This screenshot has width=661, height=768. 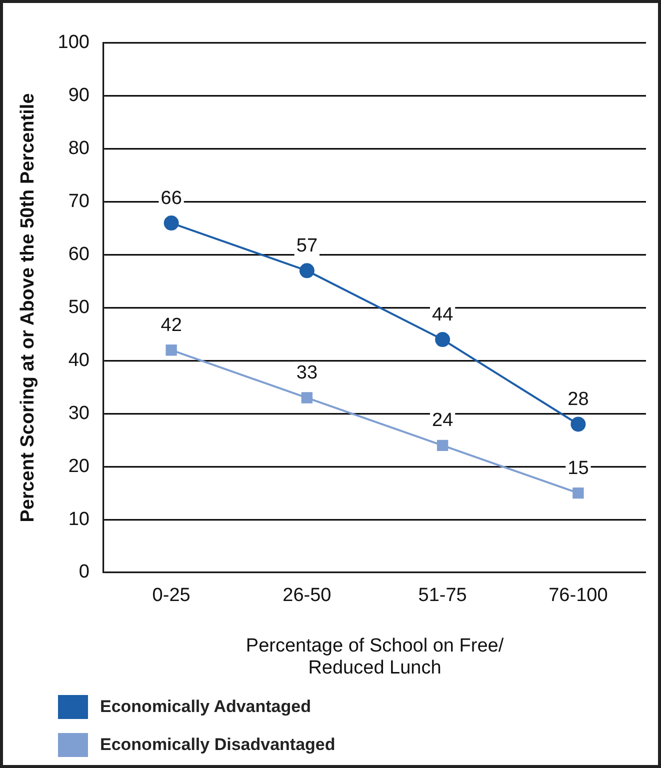 What do you see at coordinates (578, 468) in the screenshot?
I see `data-label: 15` at bounding box center [578, 468].